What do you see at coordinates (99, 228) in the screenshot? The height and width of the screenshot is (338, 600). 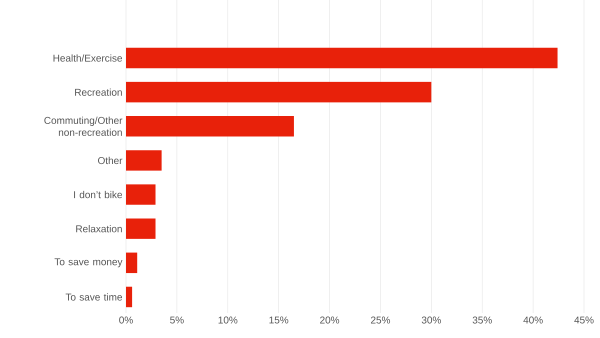 I see `y-tick-label: Relaxation` at bounding box center [99, 228].